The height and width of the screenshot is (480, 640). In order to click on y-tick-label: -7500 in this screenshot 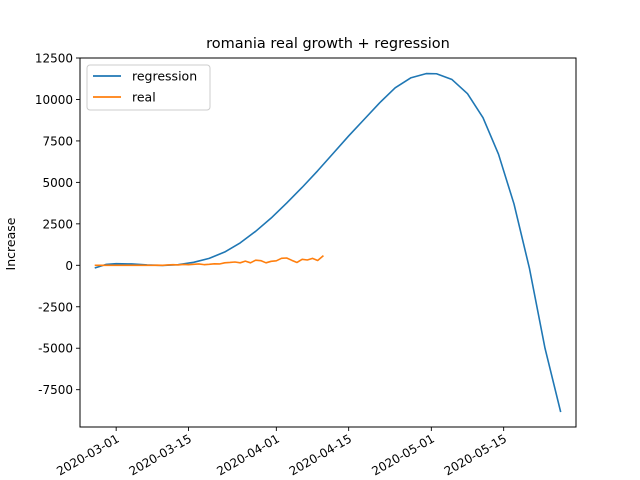, I will do `click(55, 390)`.